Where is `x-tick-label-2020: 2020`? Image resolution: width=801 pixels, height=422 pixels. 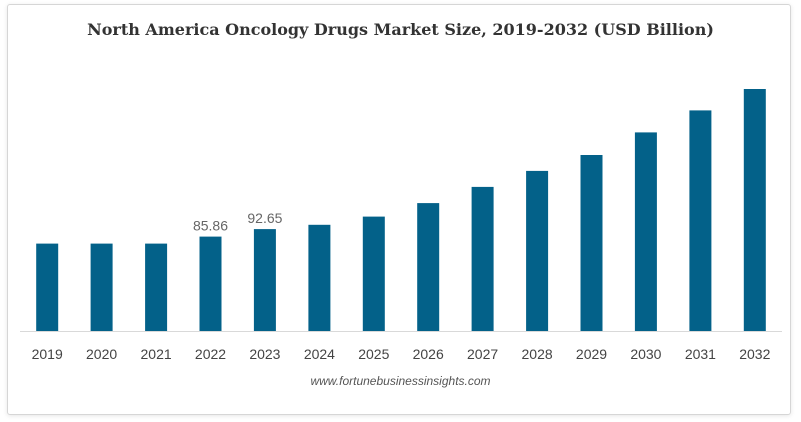 x-tick-label-2020: 2020 is located at coordinates (101, 354).